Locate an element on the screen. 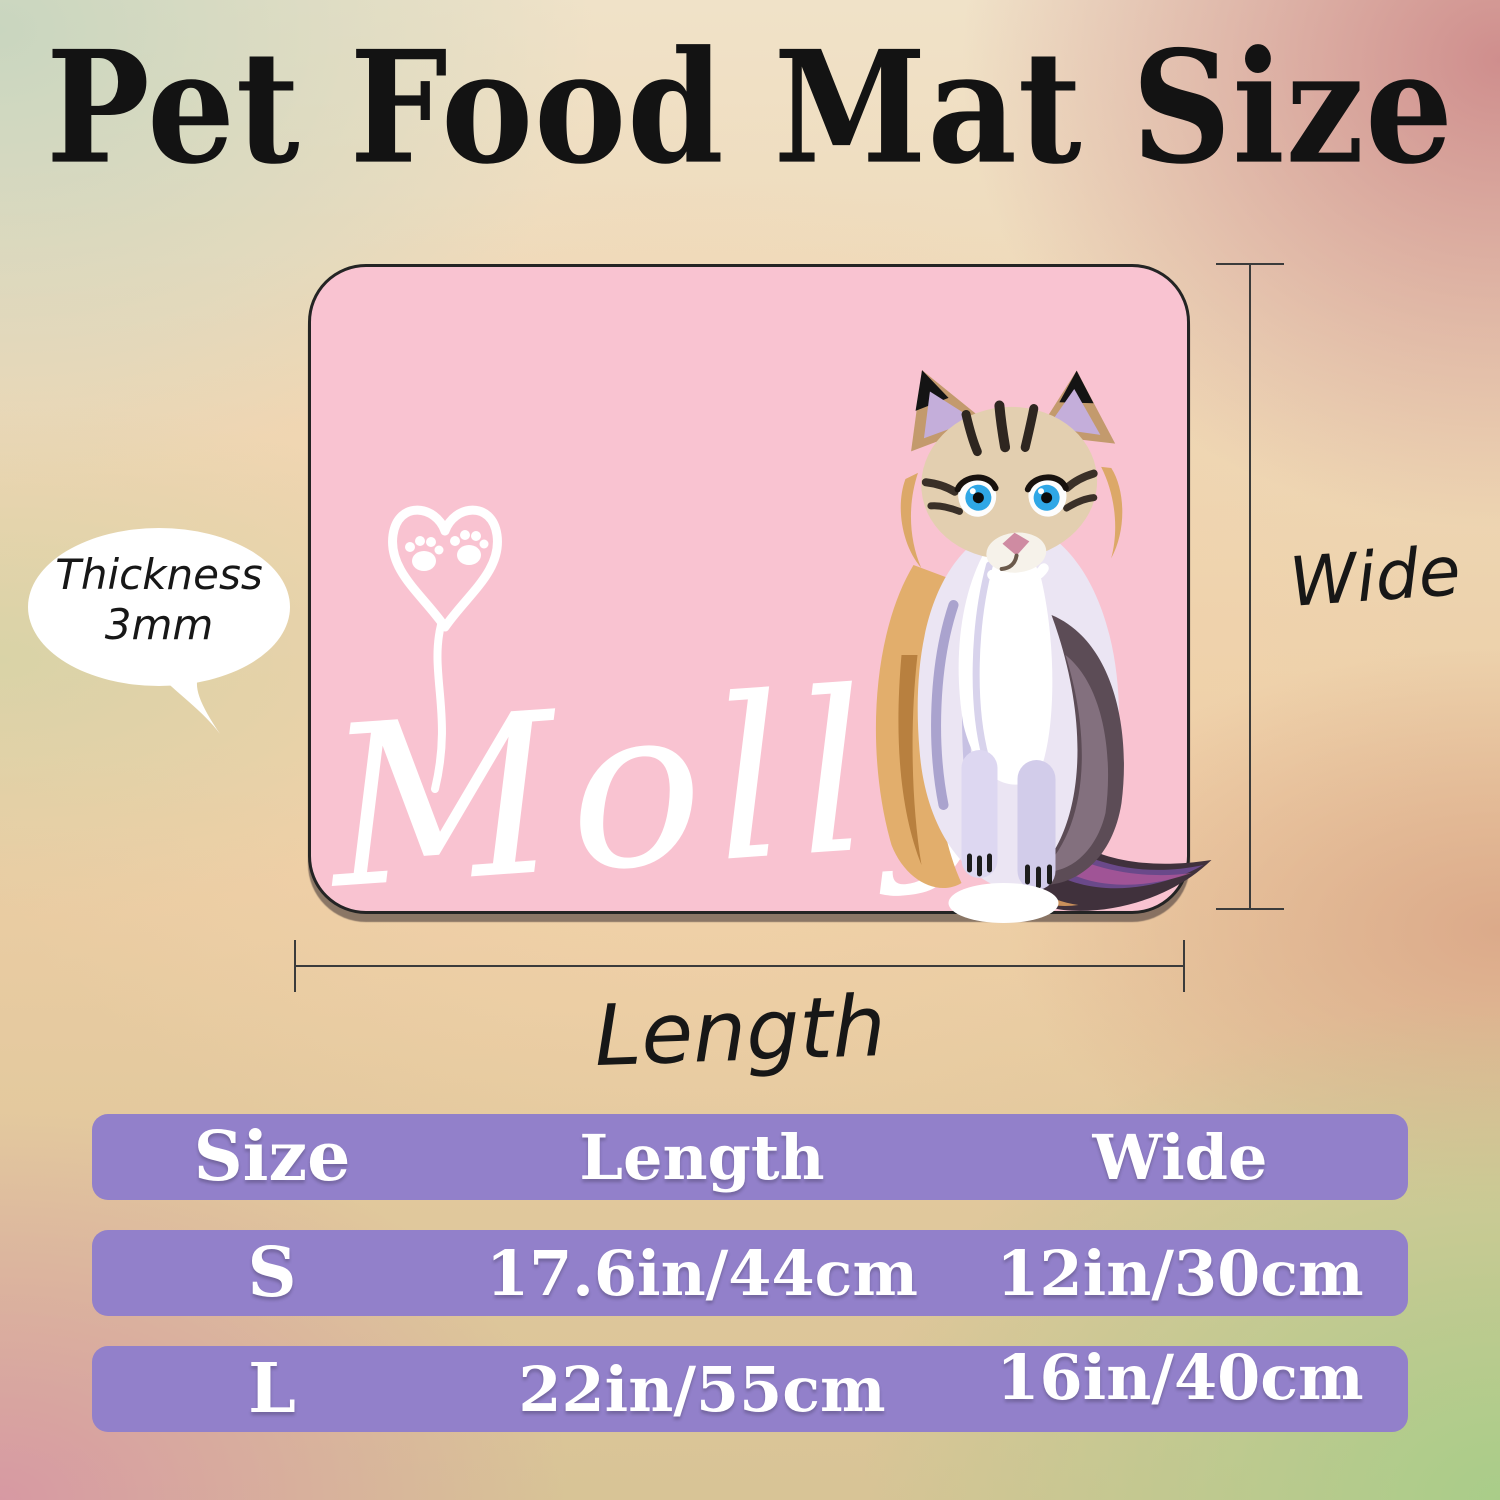  page-title: Pet Food Mat Size is located at coordinates (750, 107).